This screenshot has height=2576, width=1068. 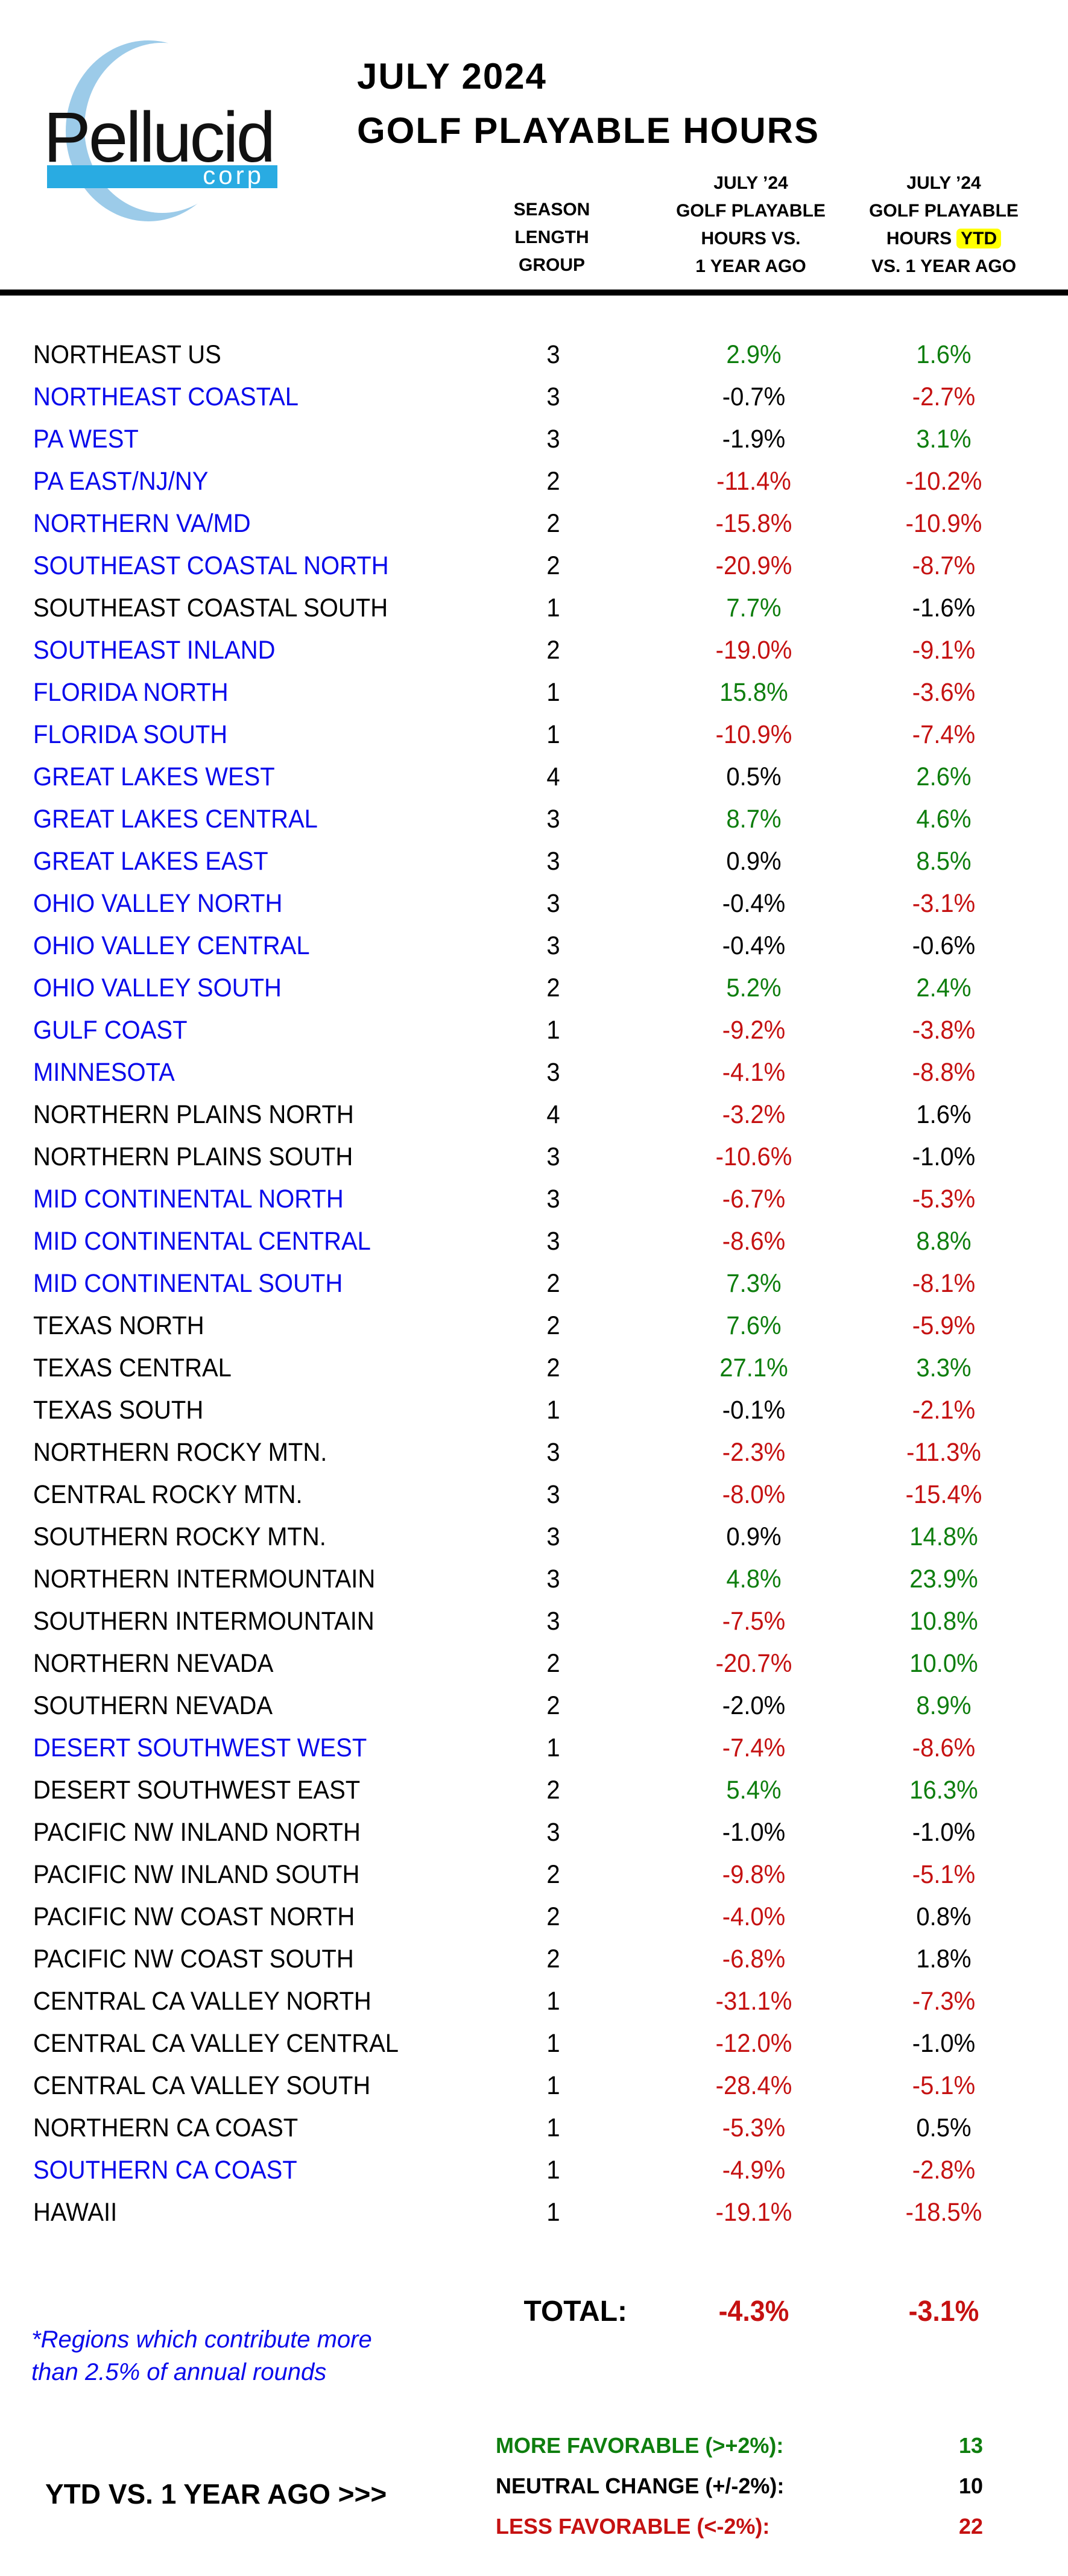 What do you see at coordinates (944, 776) in the screenshot?
I see `ytd-value: 2.6%` at bounding box center [944, 776].